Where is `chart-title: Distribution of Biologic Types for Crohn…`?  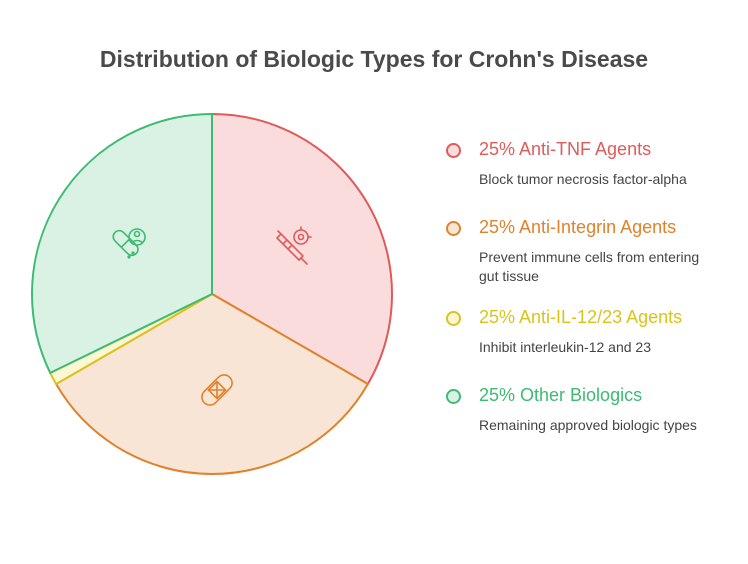
chart-title: Distribution of Biologic Types for Crohn… is located at coordinates (374, 59).